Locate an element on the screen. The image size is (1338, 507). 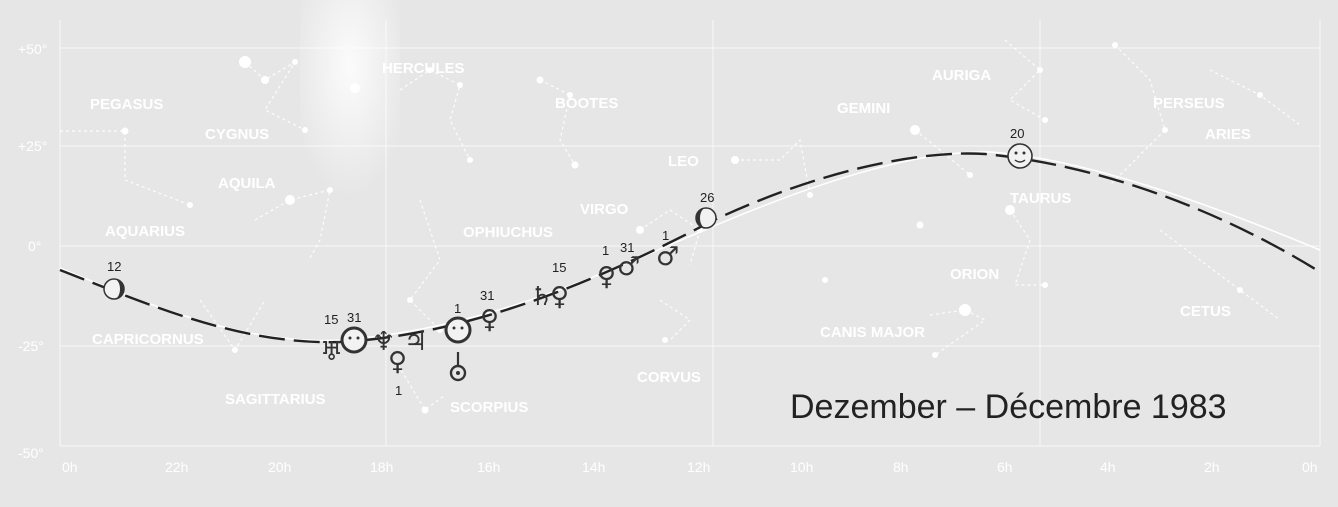
dec-label: +25° is located at coordinates (32, 146).